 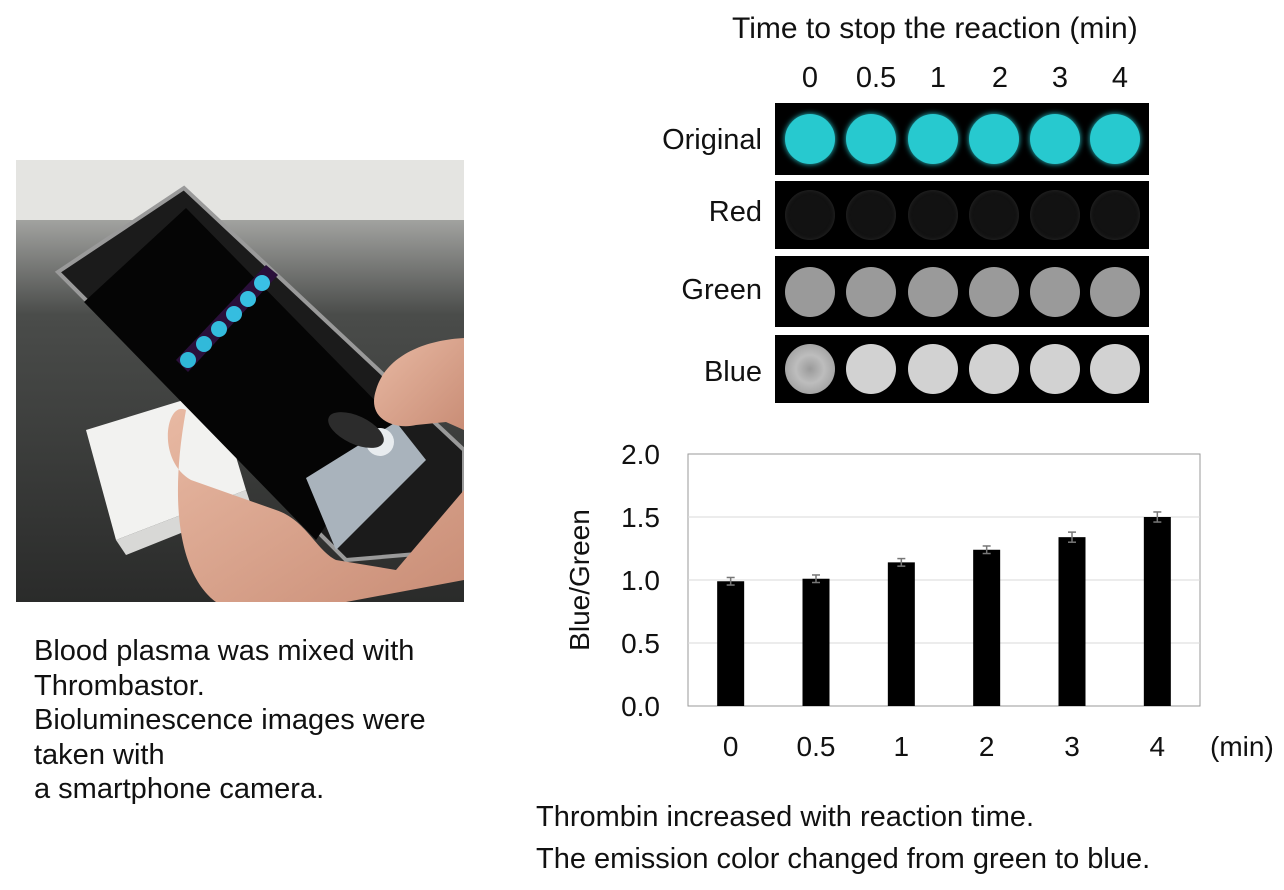 What do you see at coordinates (816, 746) in the screenshot?
I see `x-tick-label: 0.5` at bounding box center [816, 746].